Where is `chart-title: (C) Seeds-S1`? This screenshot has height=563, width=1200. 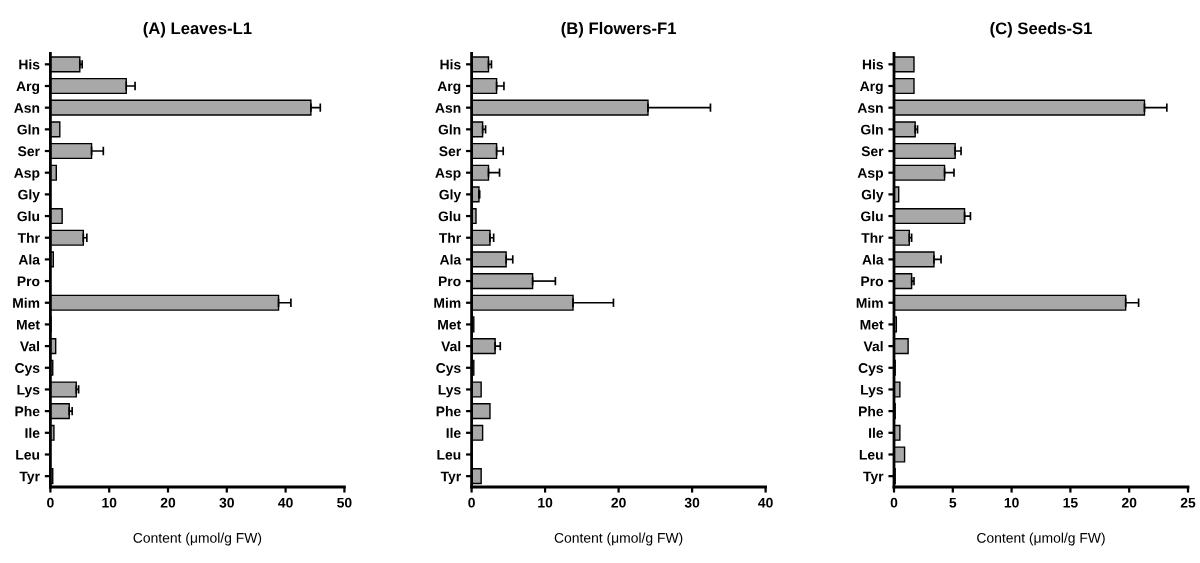 chart-title: (C) Seeds-S1 is located at coordinates (1041, 29).